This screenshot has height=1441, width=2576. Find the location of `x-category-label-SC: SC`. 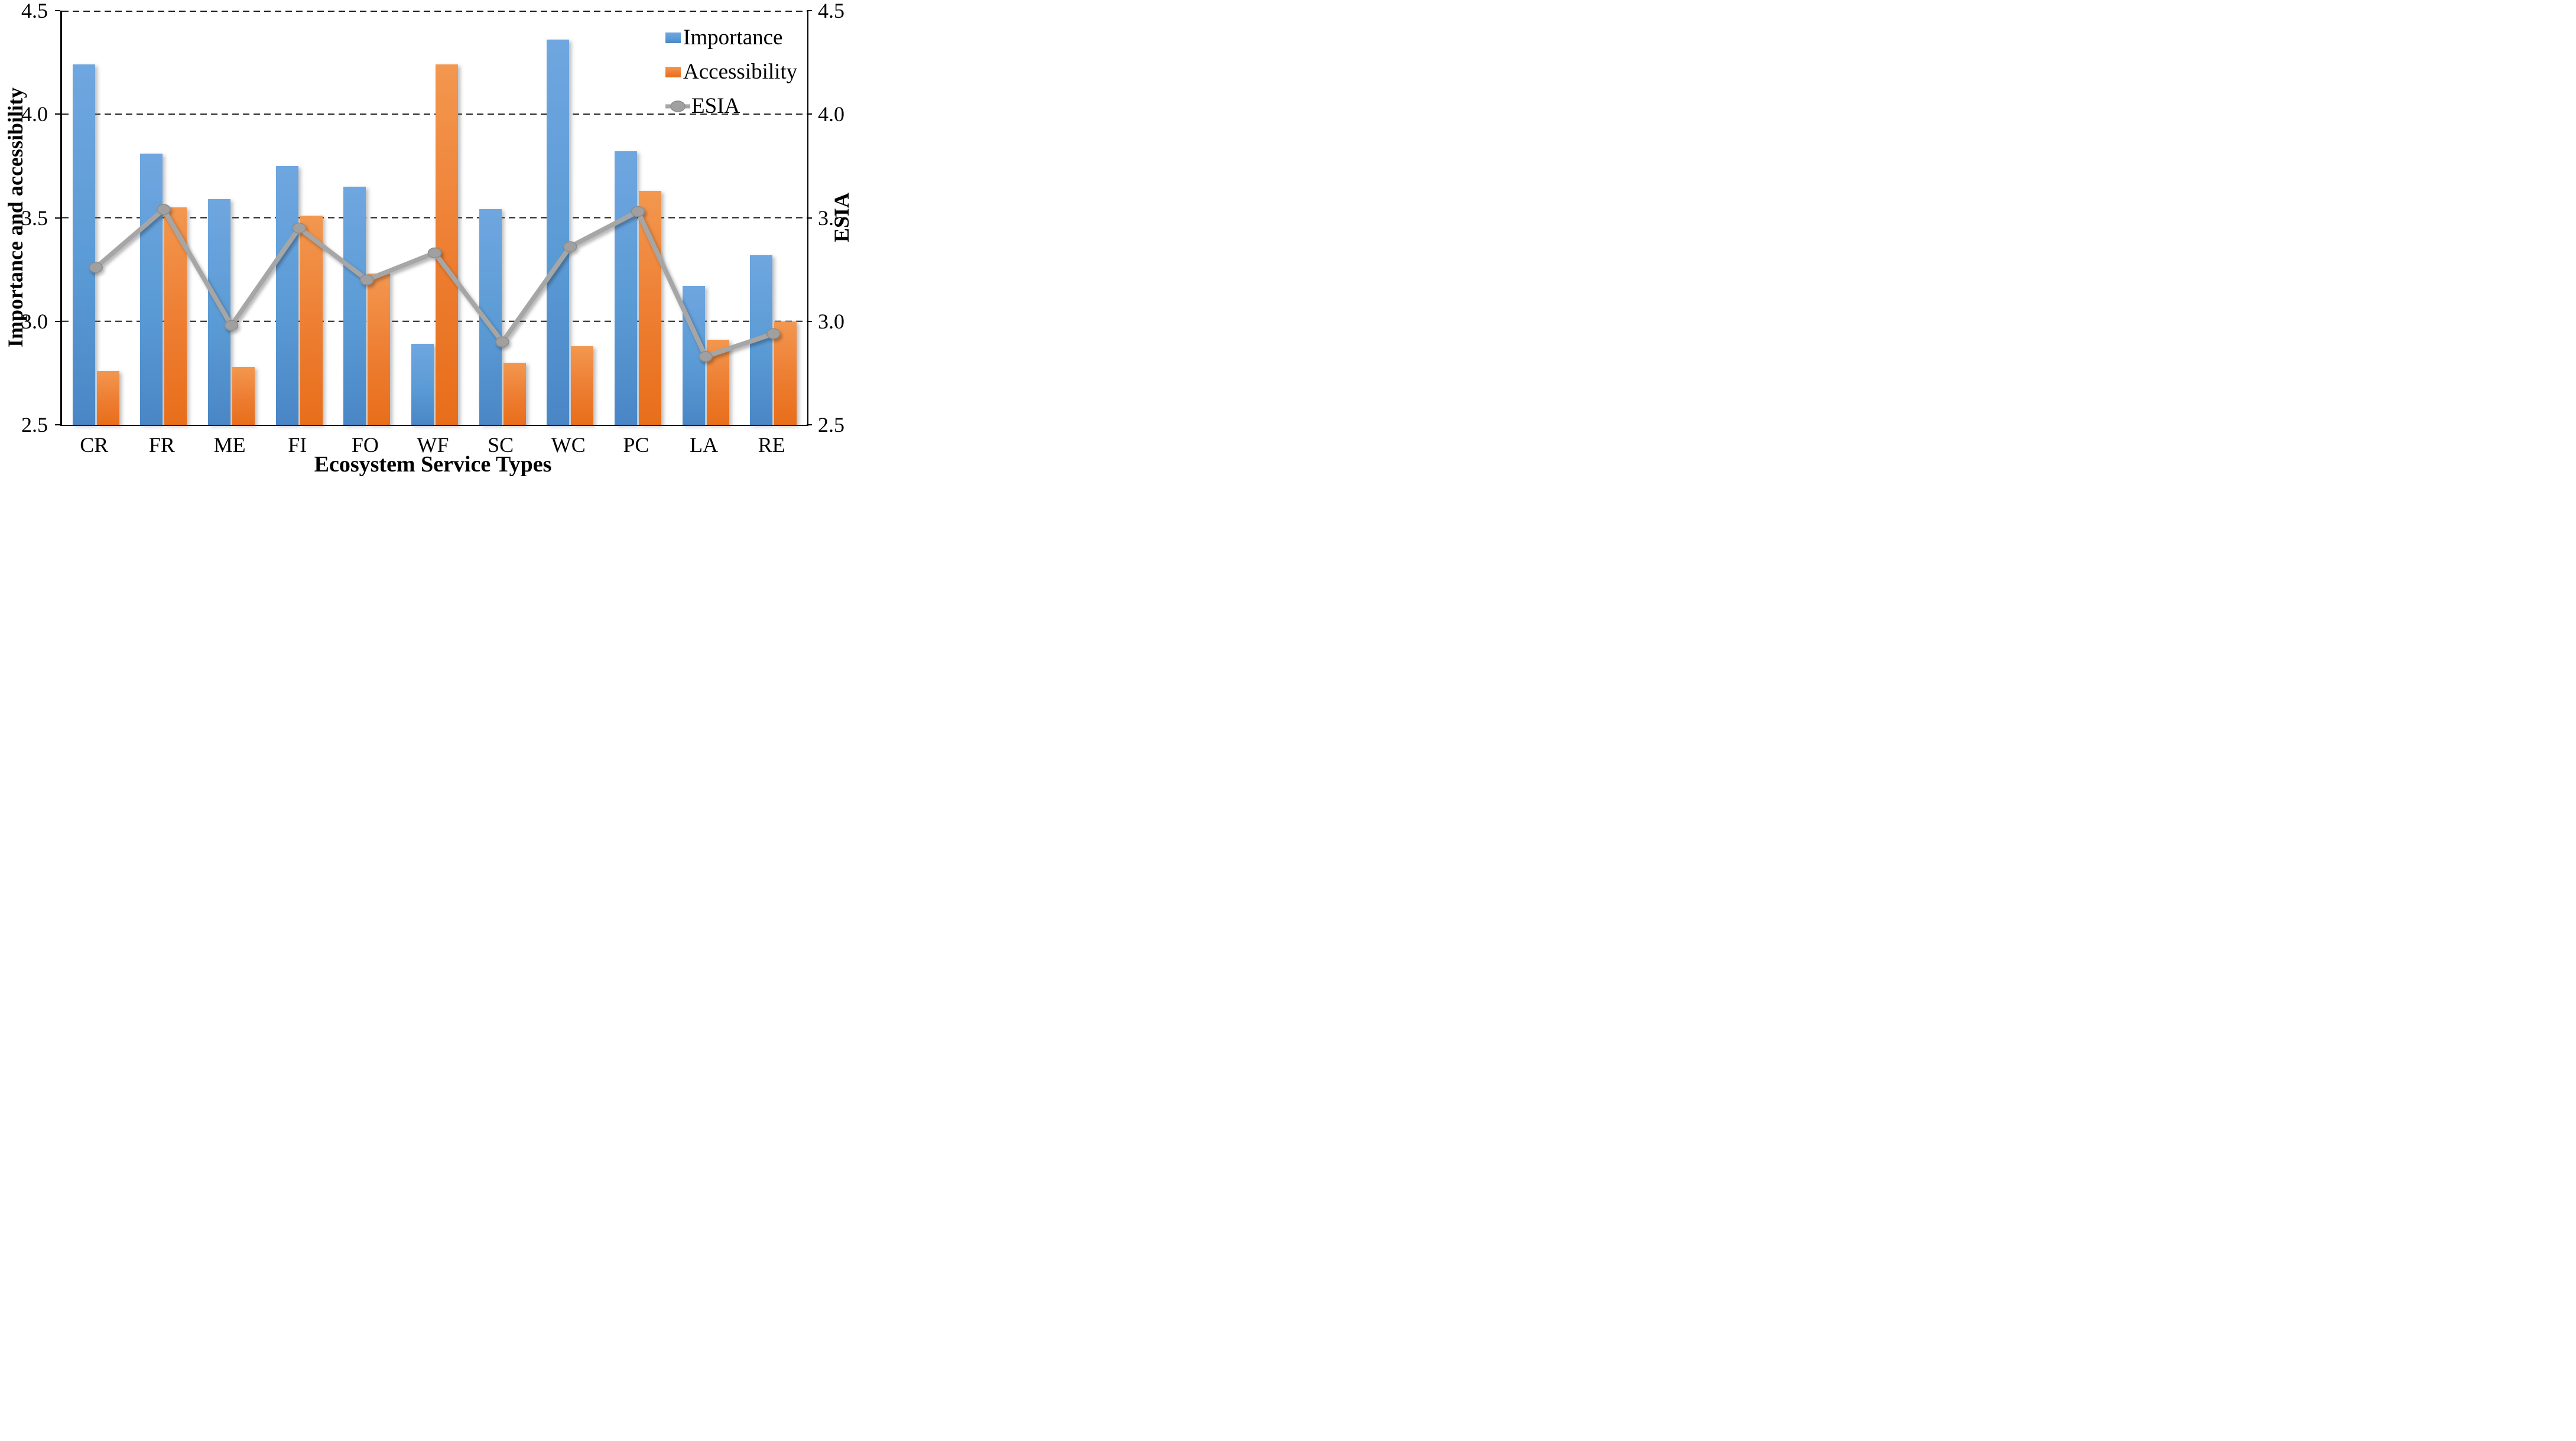

x-category-label-SC: SC is located at coordinates (501, 445).